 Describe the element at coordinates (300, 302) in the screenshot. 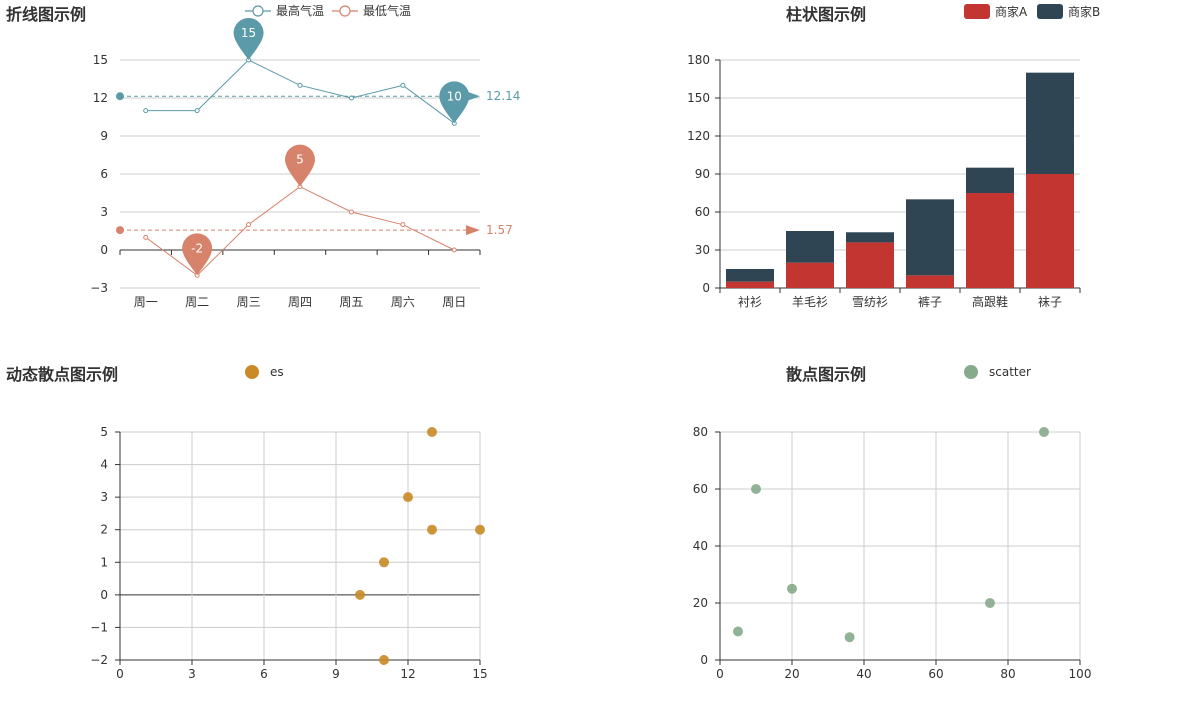

I see `line-x-tick-label: 周四` at that location.